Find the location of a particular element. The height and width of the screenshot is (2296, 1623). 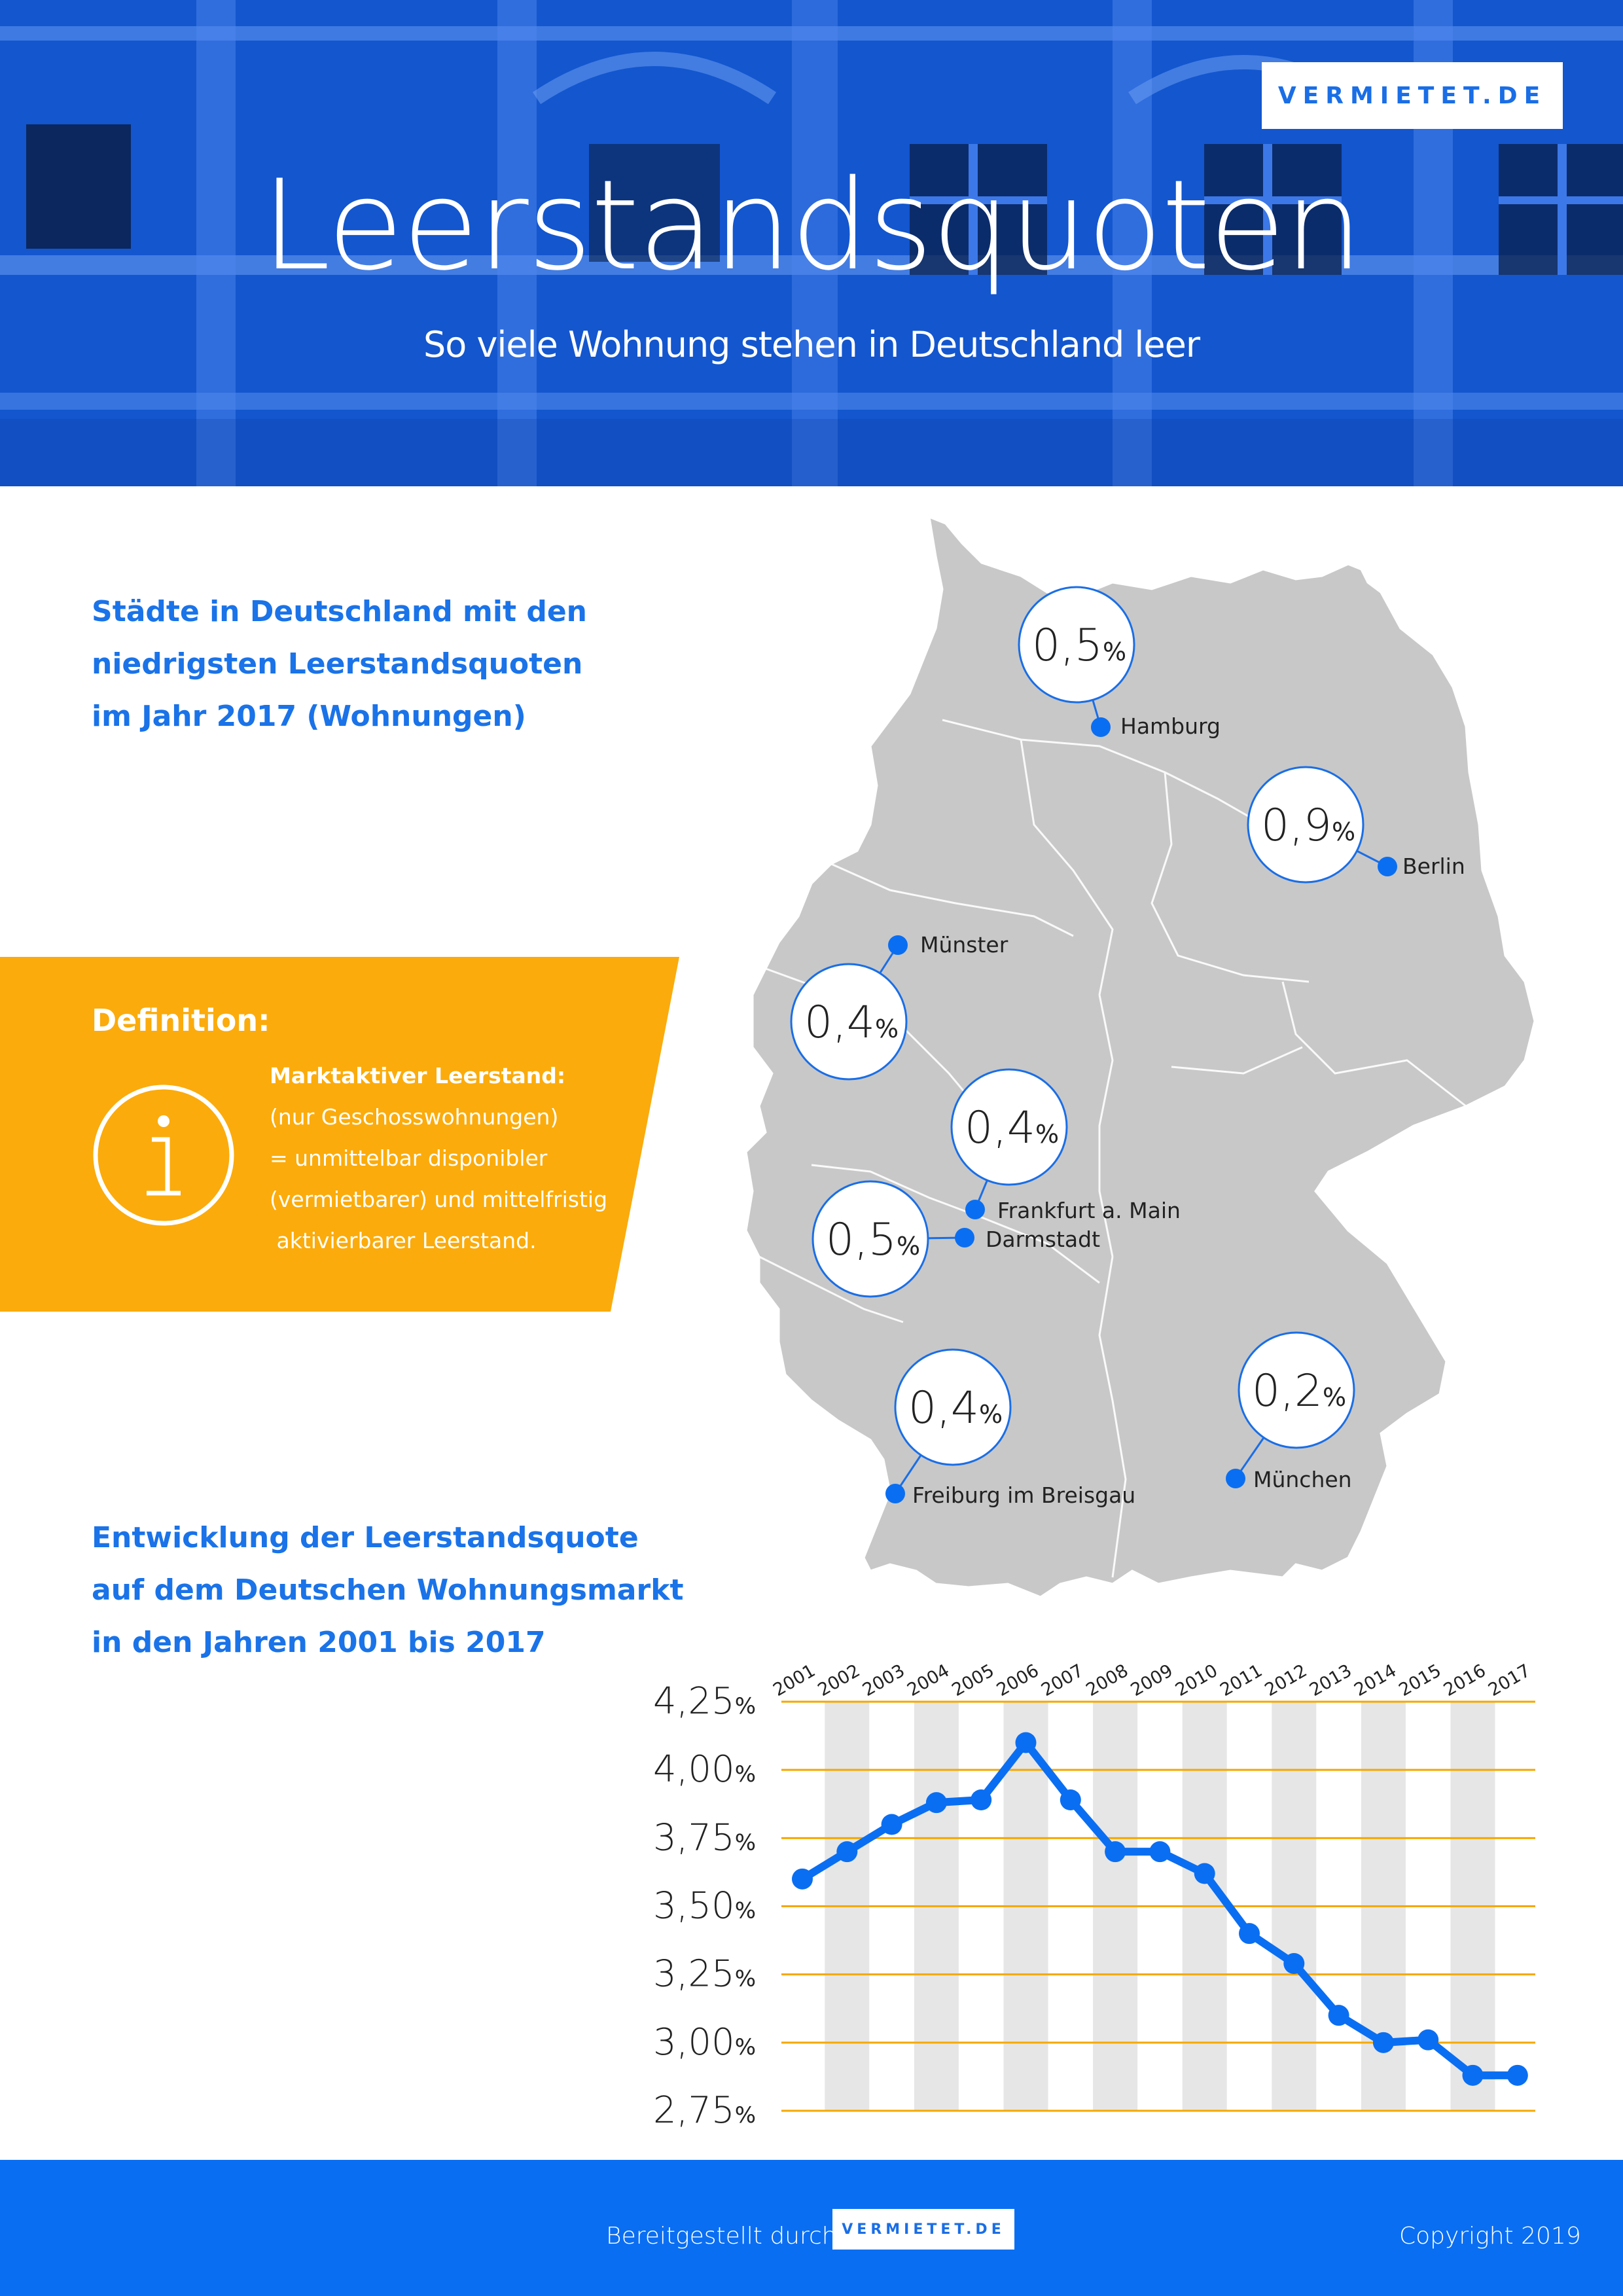

trend-heading-line: in den Jahren 2001 bis 2017 is located at coordinates (319, 1642).